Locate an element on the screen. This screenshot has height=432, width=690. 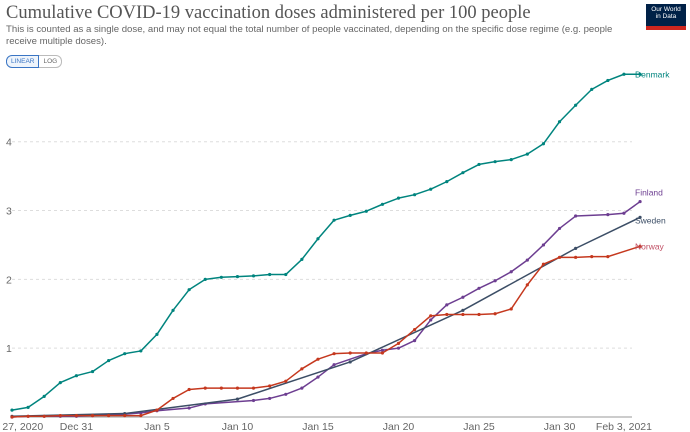
y-tick-label: 3 is located at coordinates (9, 212).